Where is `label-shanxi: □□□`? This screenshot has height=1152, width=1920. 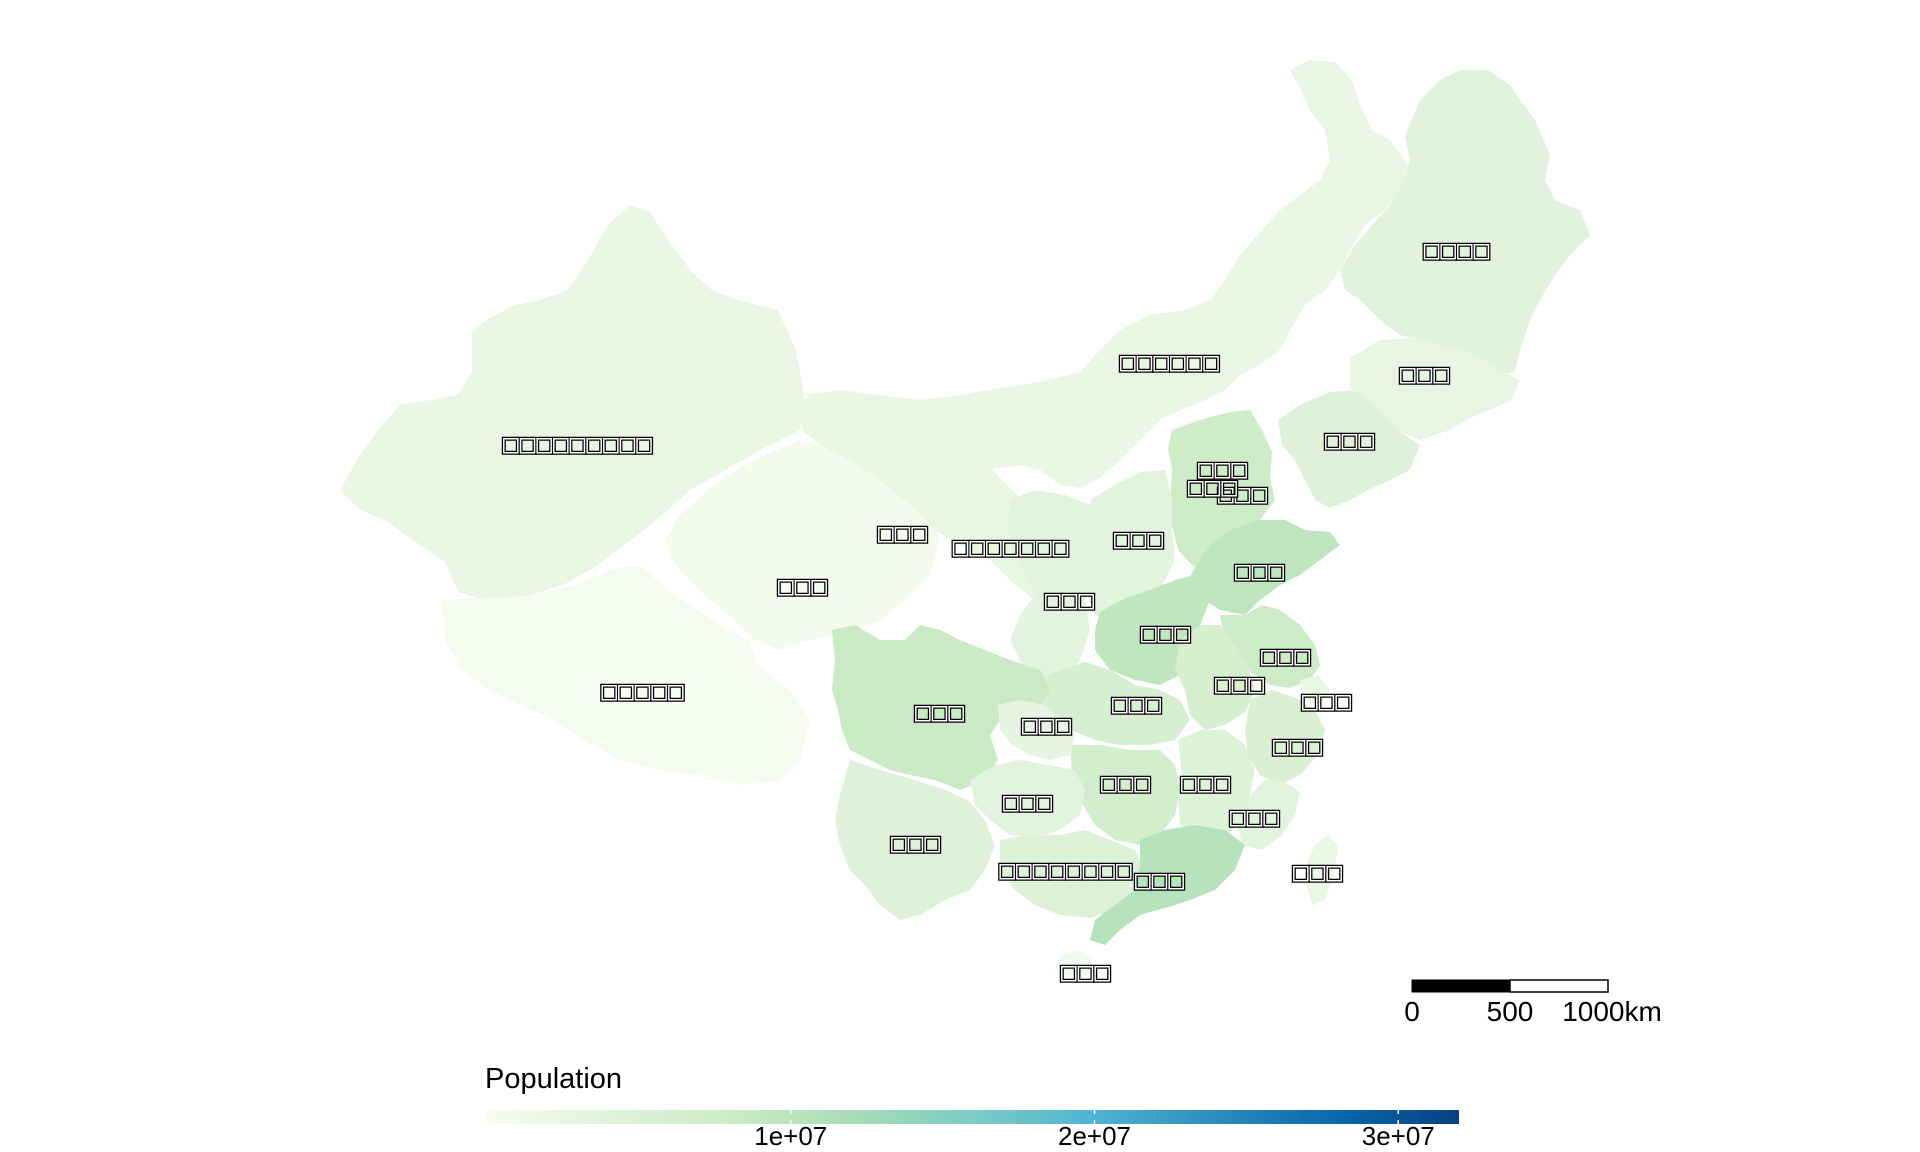
label-shanxi: □□□ is located at coordinates (1139, 540).